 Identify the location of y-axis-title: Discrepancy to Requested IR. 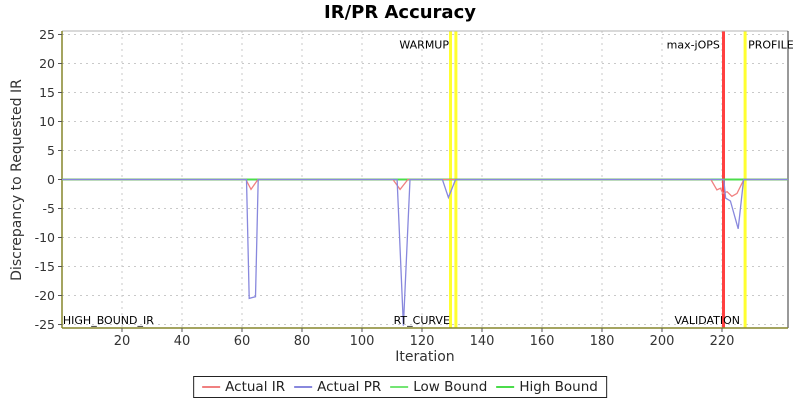
(17, 179).